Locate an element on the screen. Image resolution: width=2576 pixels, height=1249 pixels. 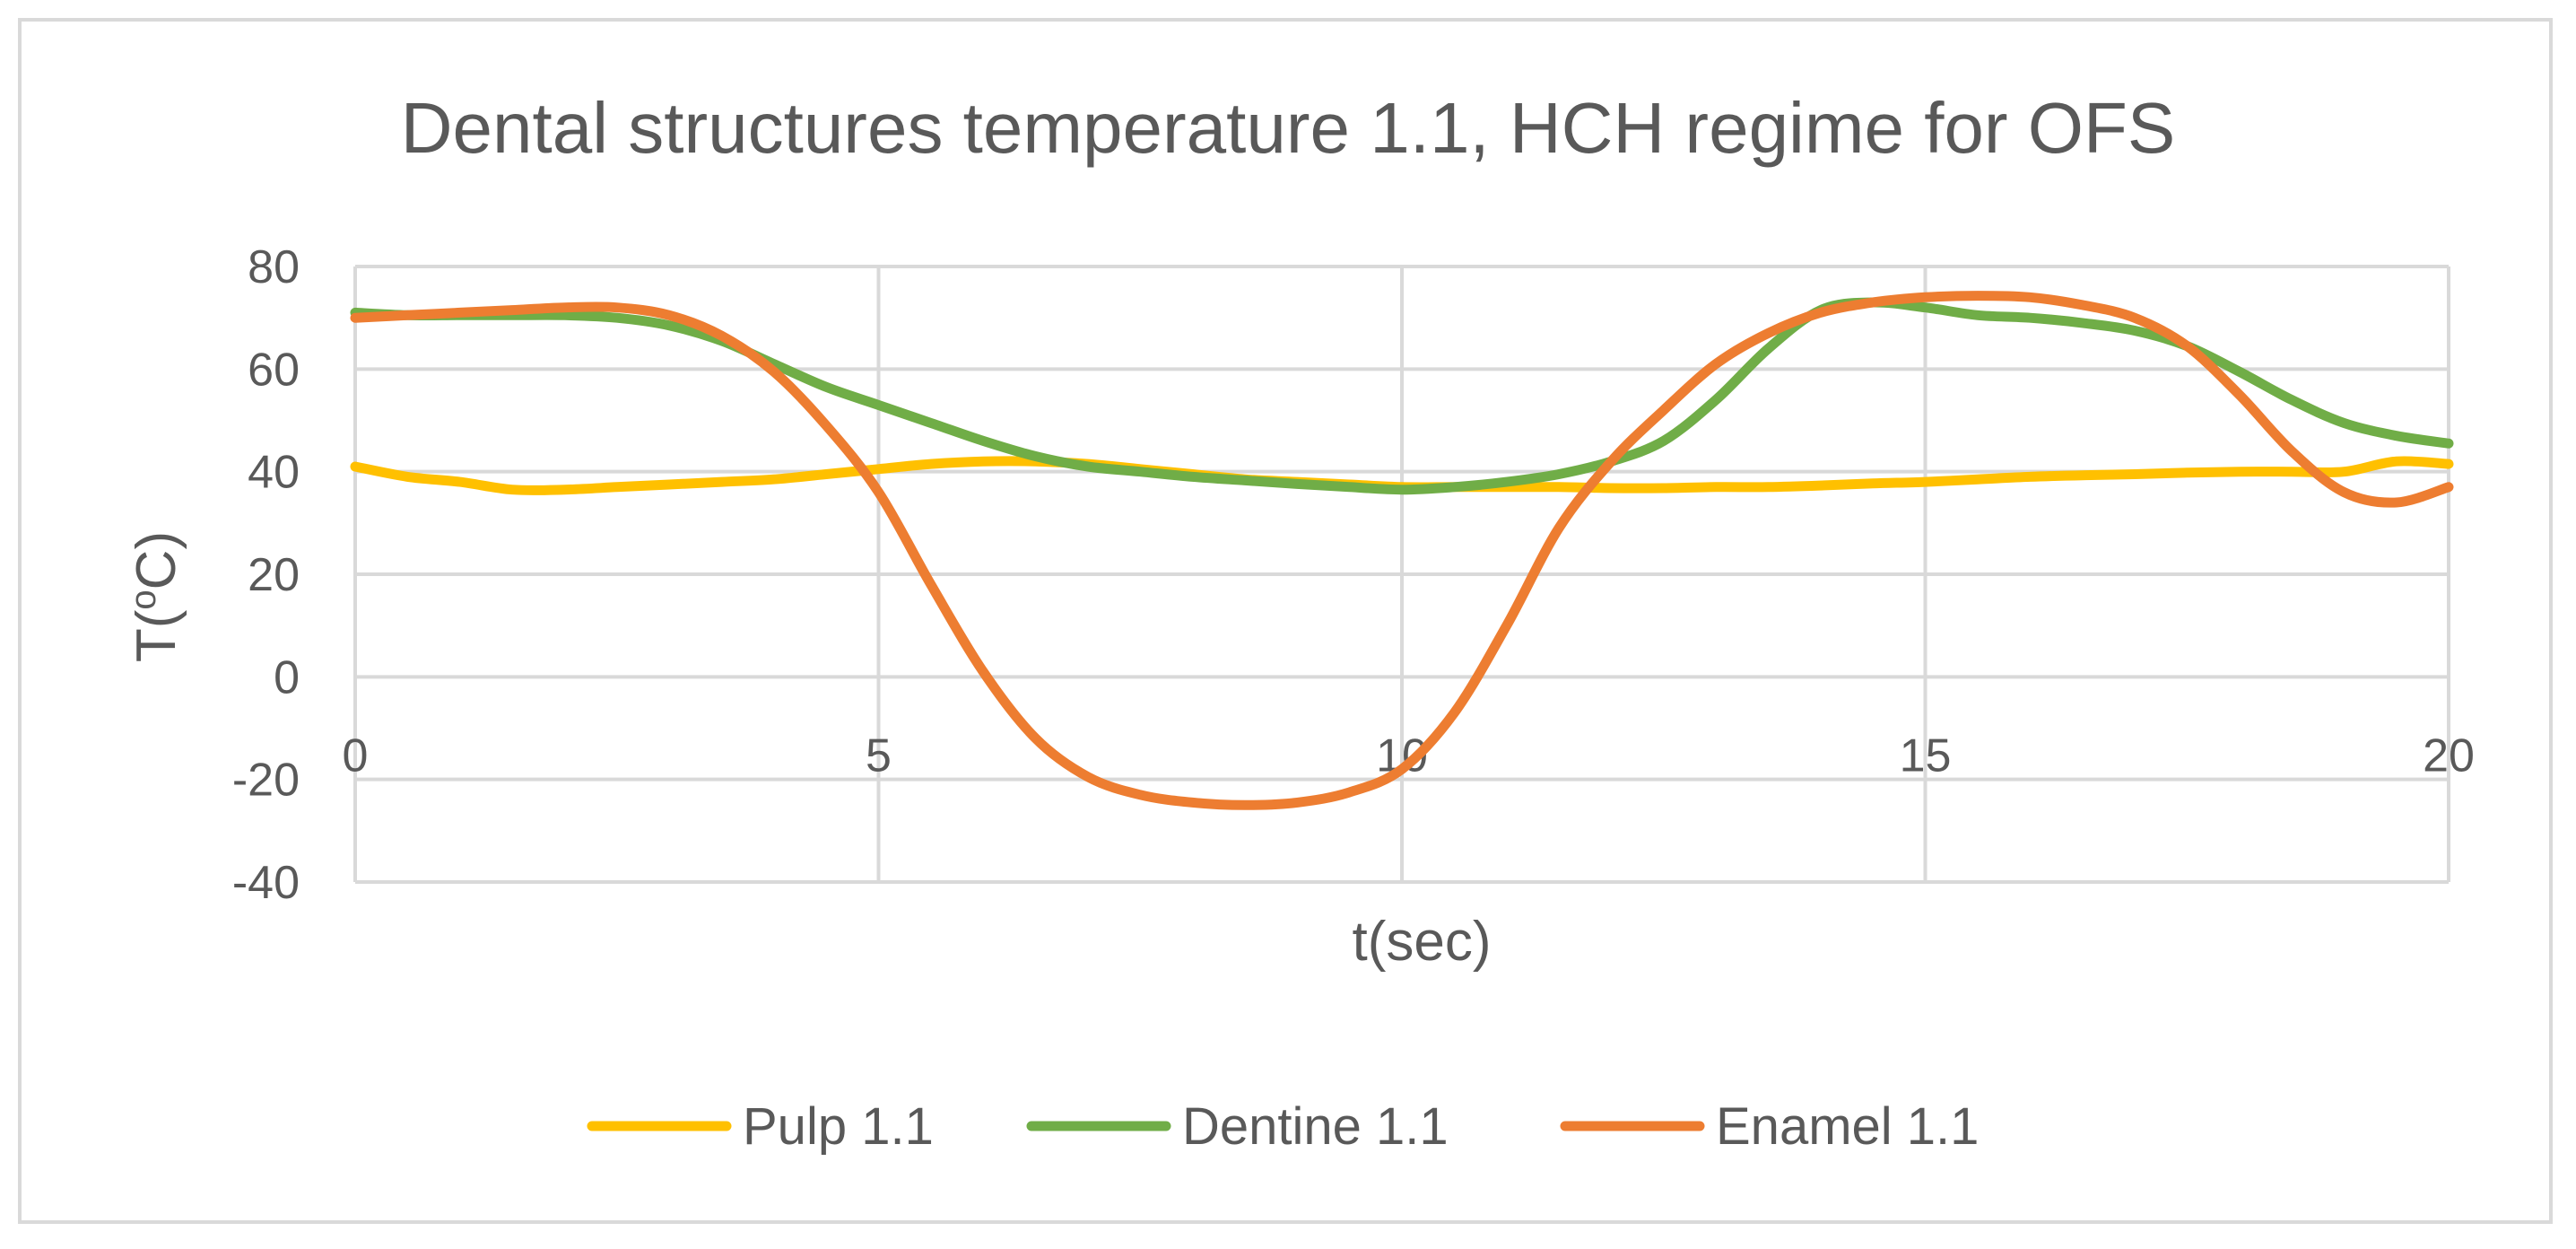
x-tick-label: 15 is located at coordinates (1926, 756).